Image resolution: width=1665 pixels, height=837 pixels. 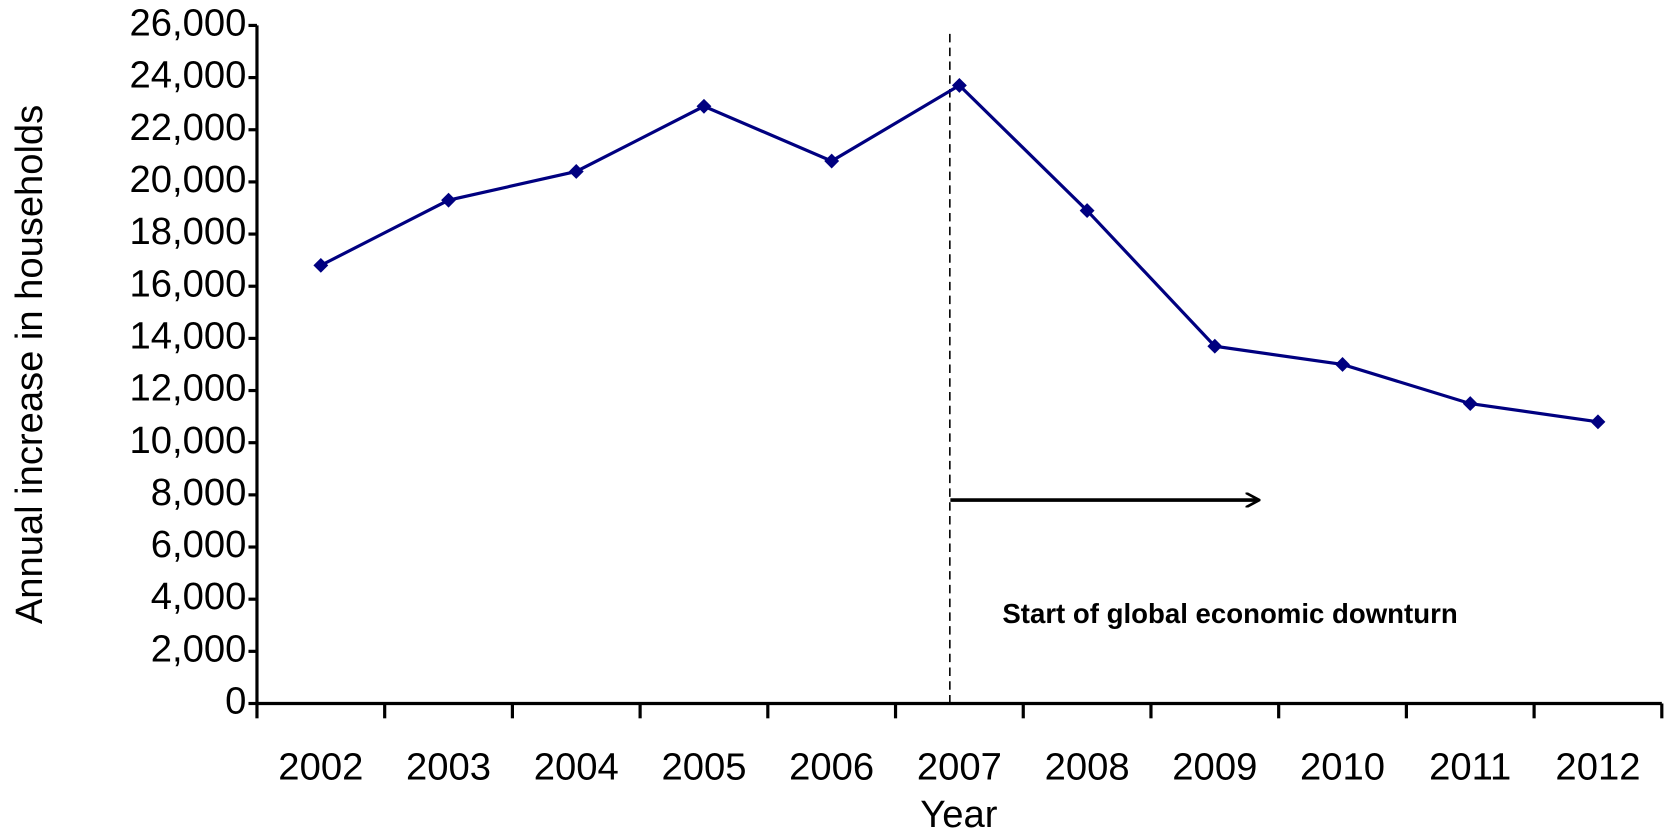 I want to click on x-tick-label: 2006, so click(x=831, y=766).